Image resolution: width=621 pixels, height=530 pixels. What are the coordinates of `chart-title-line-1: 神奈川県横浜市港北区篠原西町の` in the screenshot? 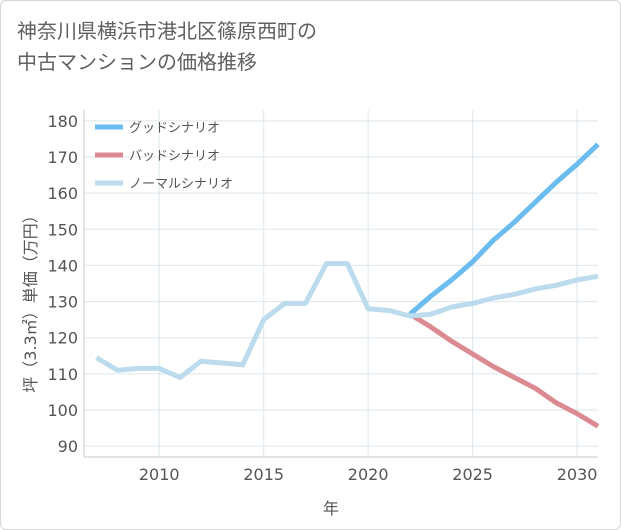 It's located at (167, 31).